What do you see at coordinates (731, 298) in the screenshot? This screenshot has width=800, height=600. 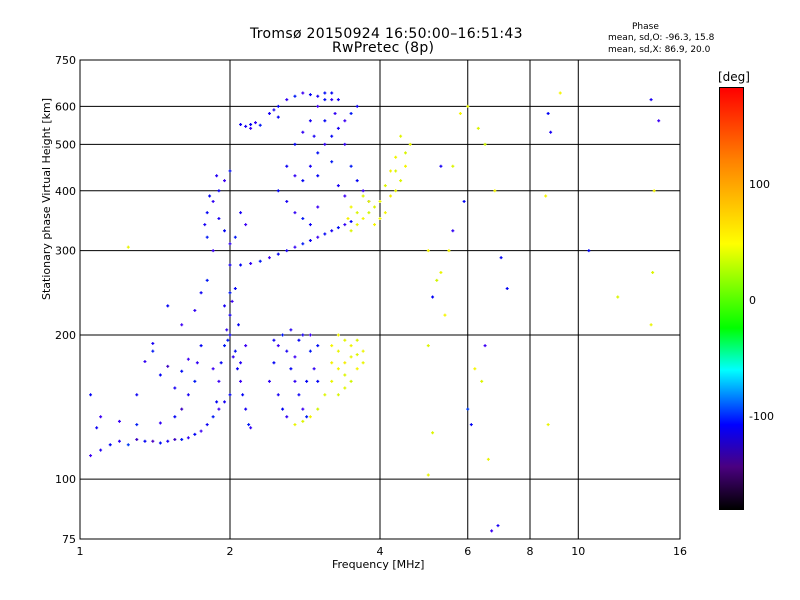 I see `phase-colorbar` at bounding box center [731, 298].